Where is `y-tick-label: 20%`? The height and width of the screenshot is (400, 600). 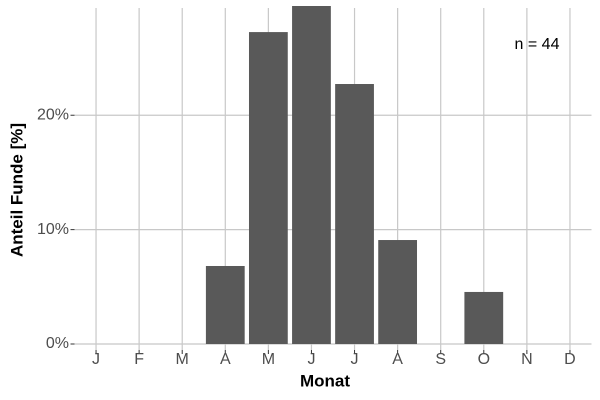 y-tick-label: 20% is located at coordinates (53, 114).